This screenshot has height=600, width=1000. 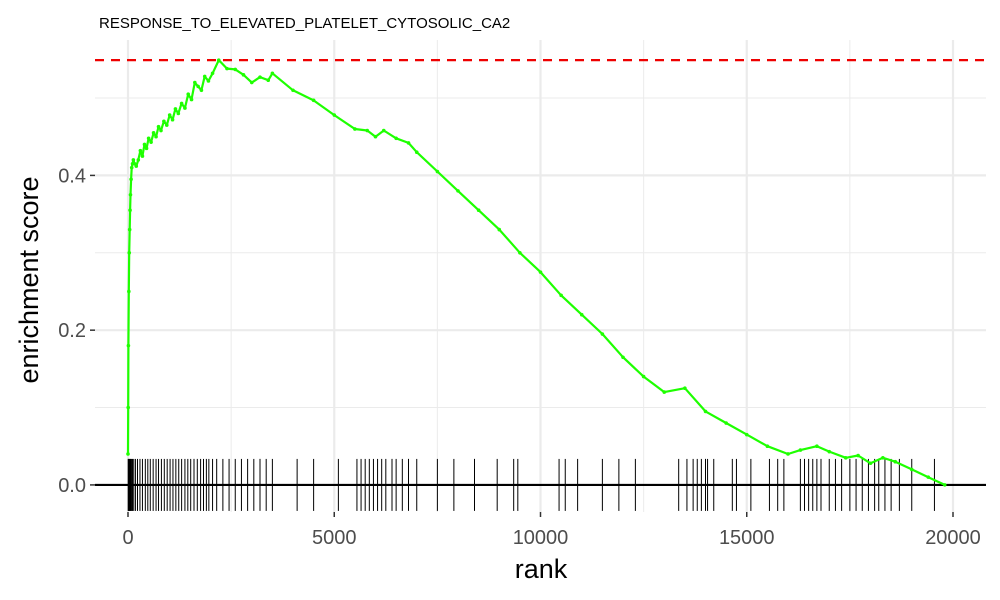 I want to click on x-tick-label: 5000, so click(x=334, y=538).